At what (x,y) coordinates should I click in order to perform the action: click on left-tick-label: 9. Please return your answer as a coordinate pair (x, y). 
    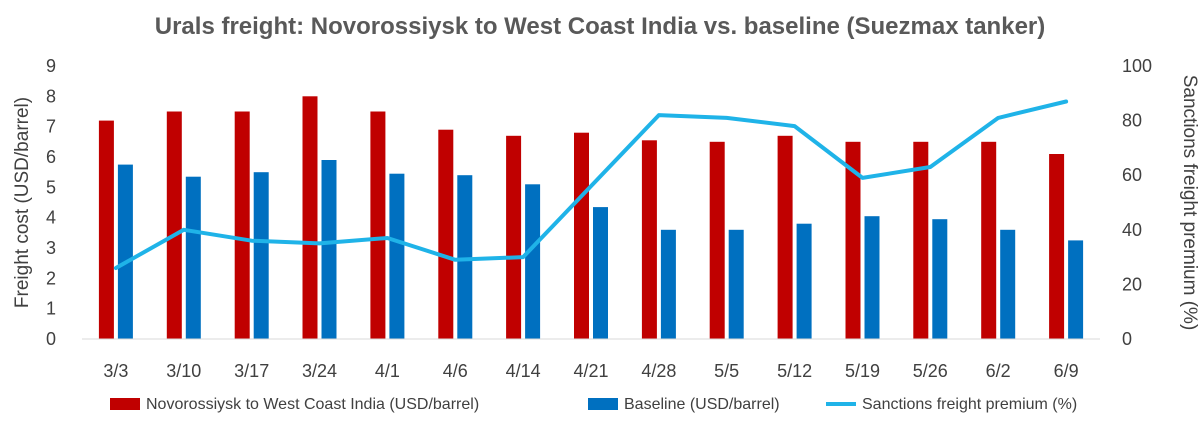
    Looking at the image, I should click on (51, 66).